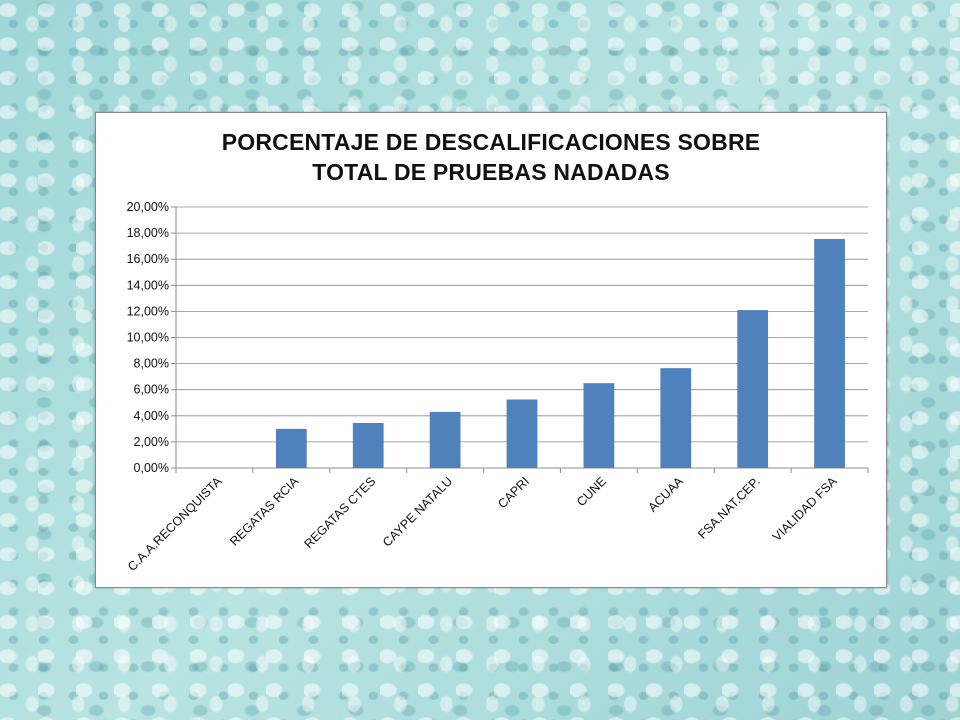 Image resolution: width=960 pixels, height=720 pixels. I want to click on chart-title-line-2: TOTAL DE PRUEBAS NADADAS, so click(491, 172).